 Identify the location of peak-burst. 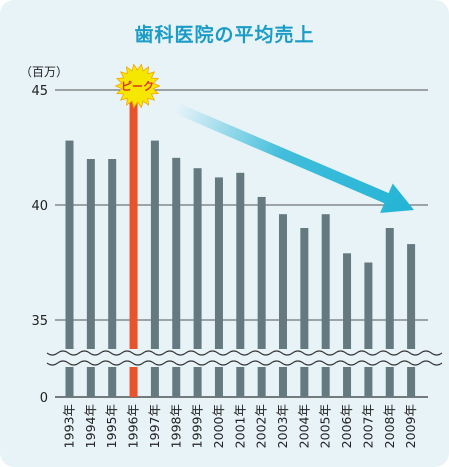
(137, 86).